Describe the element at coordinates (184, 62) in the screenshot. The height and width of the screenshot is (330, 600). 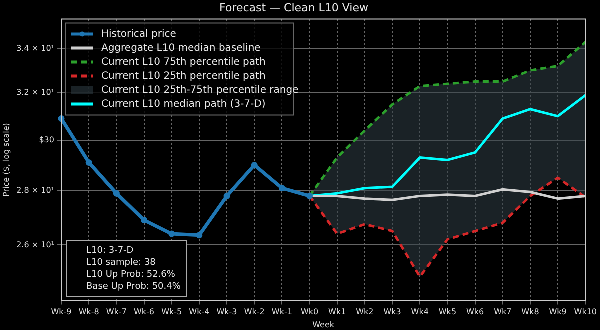
I see `legend-label: Current L10 75th percentile path` at that location.